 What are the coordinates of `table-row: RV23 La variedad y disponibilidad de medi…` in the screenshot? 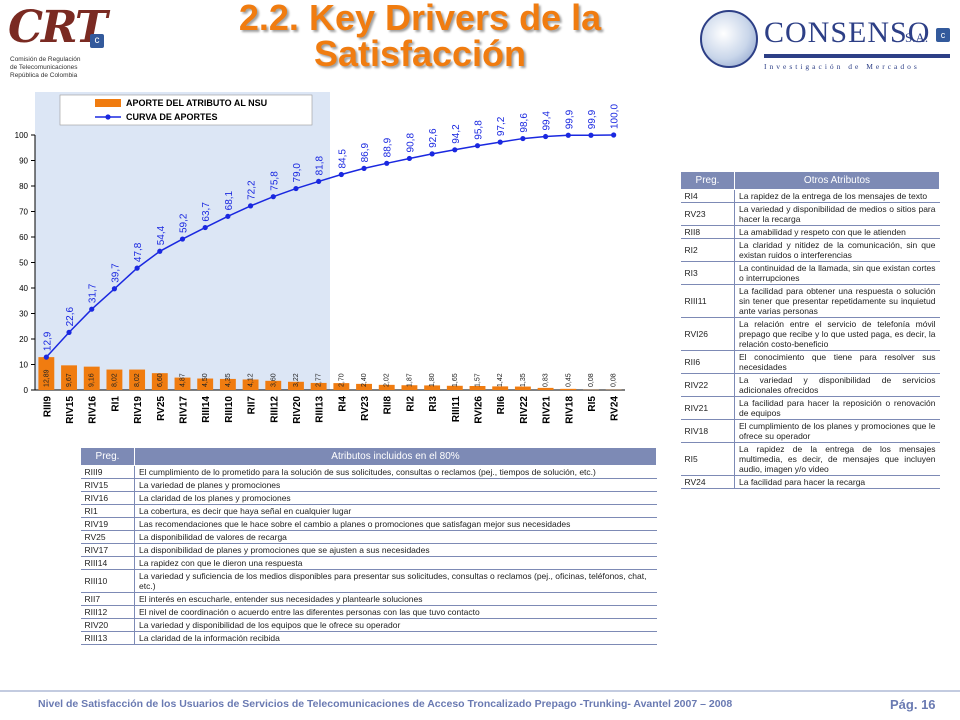 It's located at (810, 214).